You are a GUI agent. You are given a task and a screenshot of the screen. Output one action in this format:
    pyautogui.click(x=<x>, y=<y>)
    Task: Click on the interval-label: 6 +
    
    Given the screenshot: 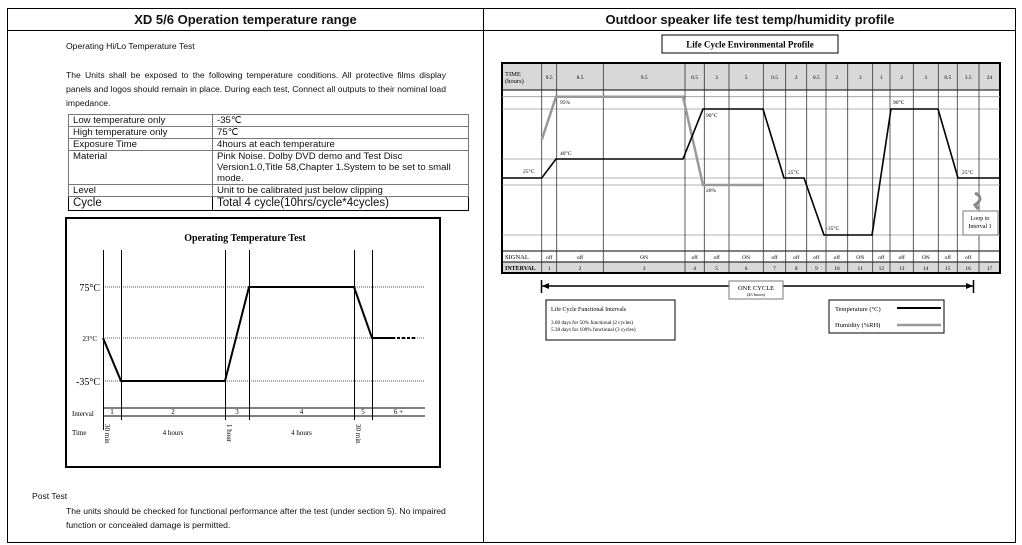 What is the action you would take?
    pyautogui.click(x=398, y=412)
    